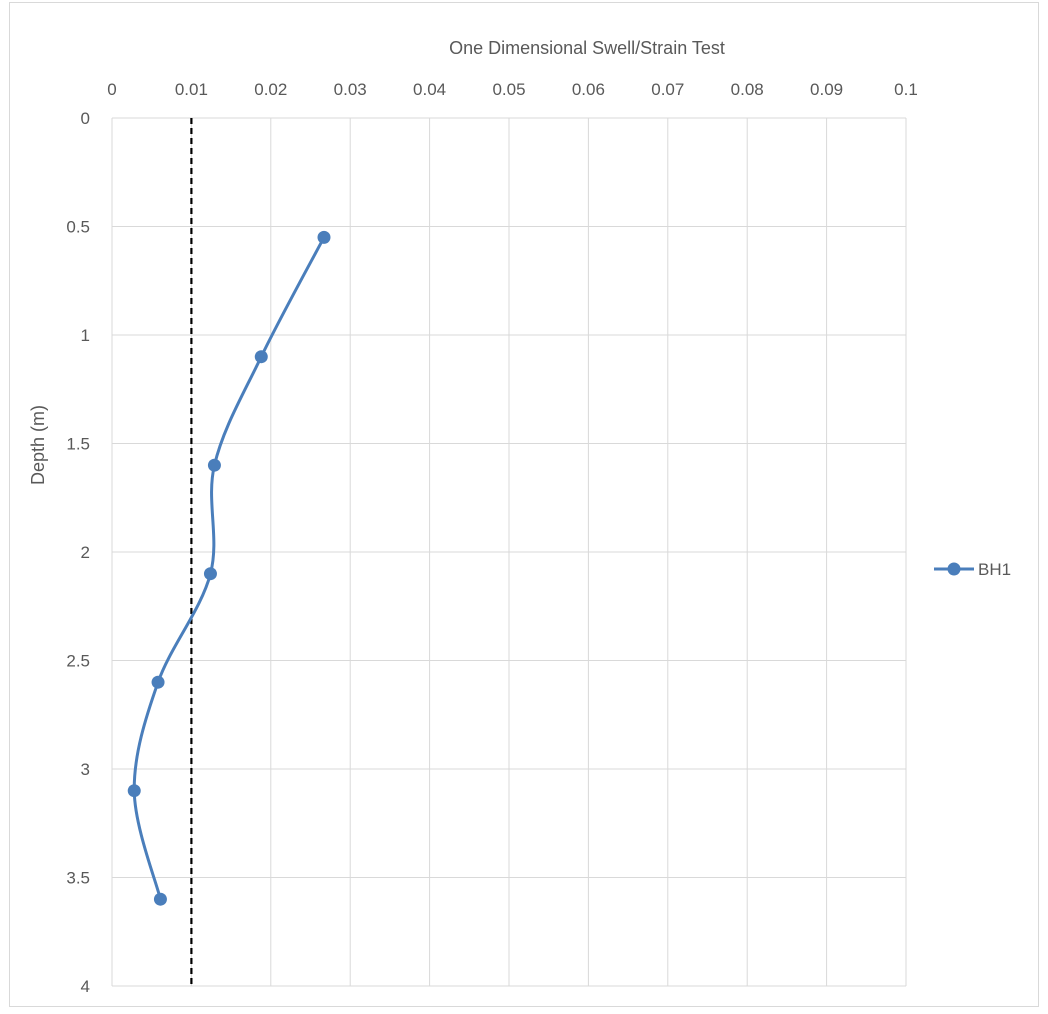  I want to click on y-tick-label: 0, so click(85, 118).